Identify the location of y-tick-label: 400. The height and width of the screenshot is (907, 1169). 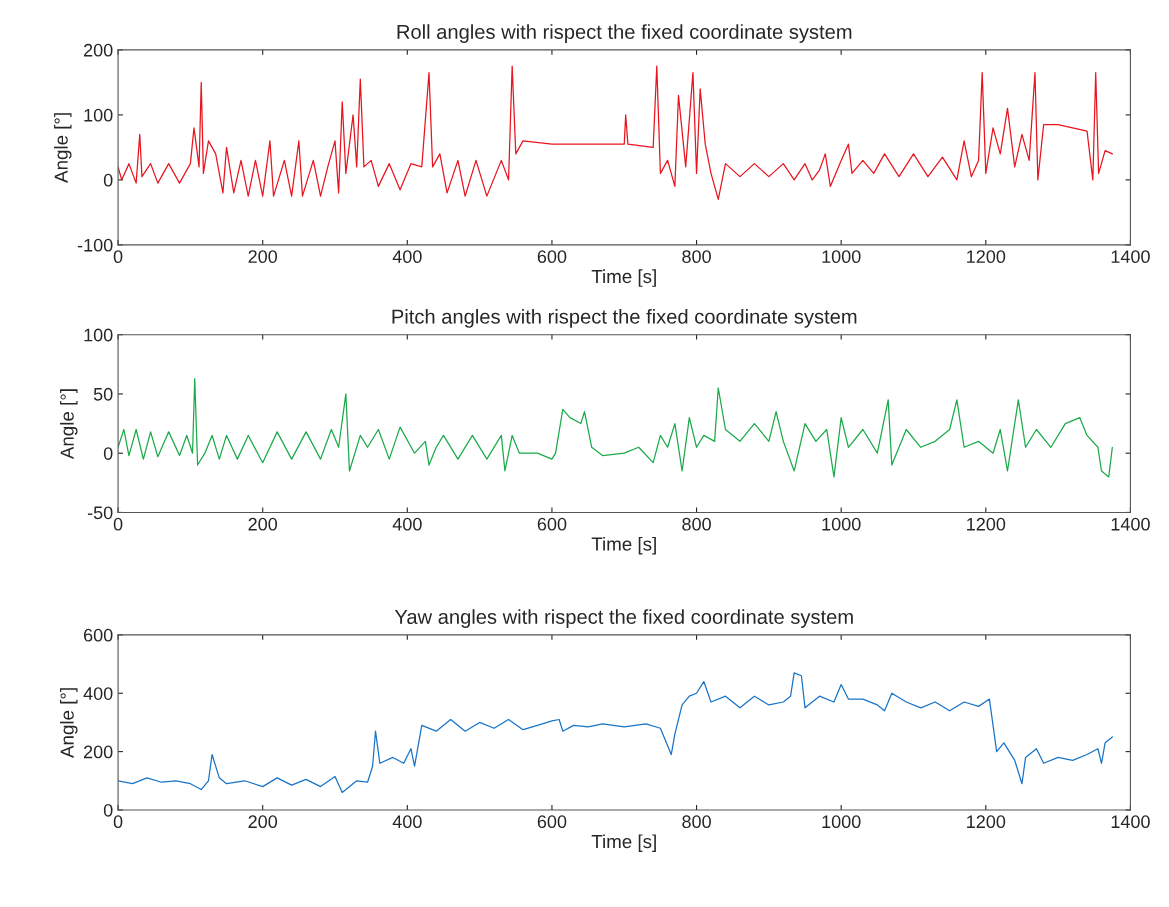
(98, 693).